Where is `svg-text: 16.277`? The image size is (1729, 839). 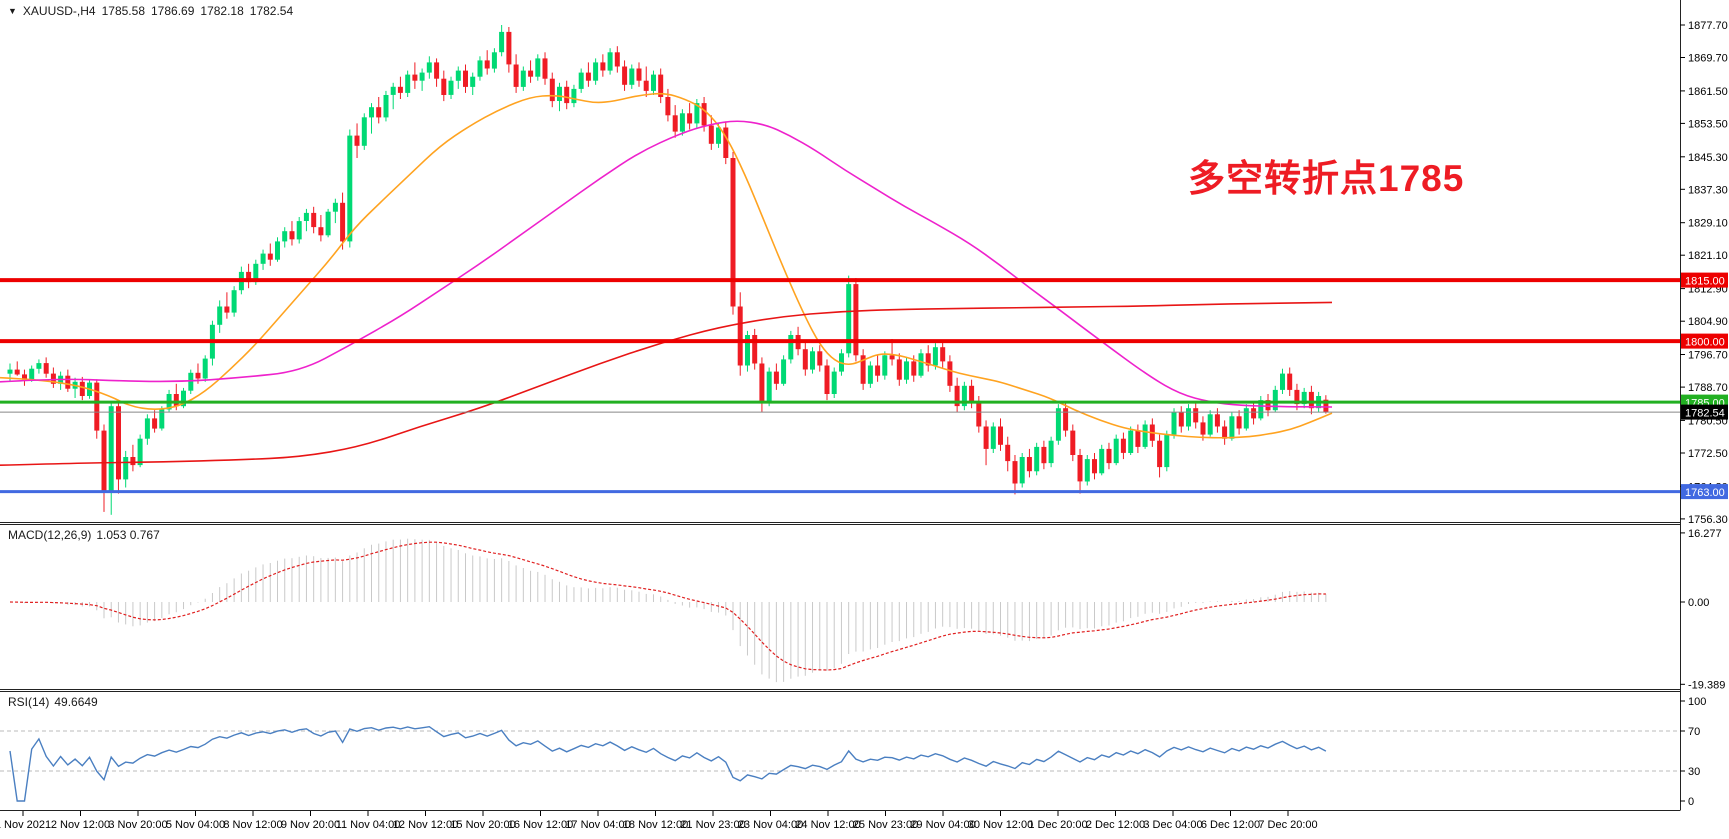
svg-text: 16.277 is located at coordinates (1705, 534).